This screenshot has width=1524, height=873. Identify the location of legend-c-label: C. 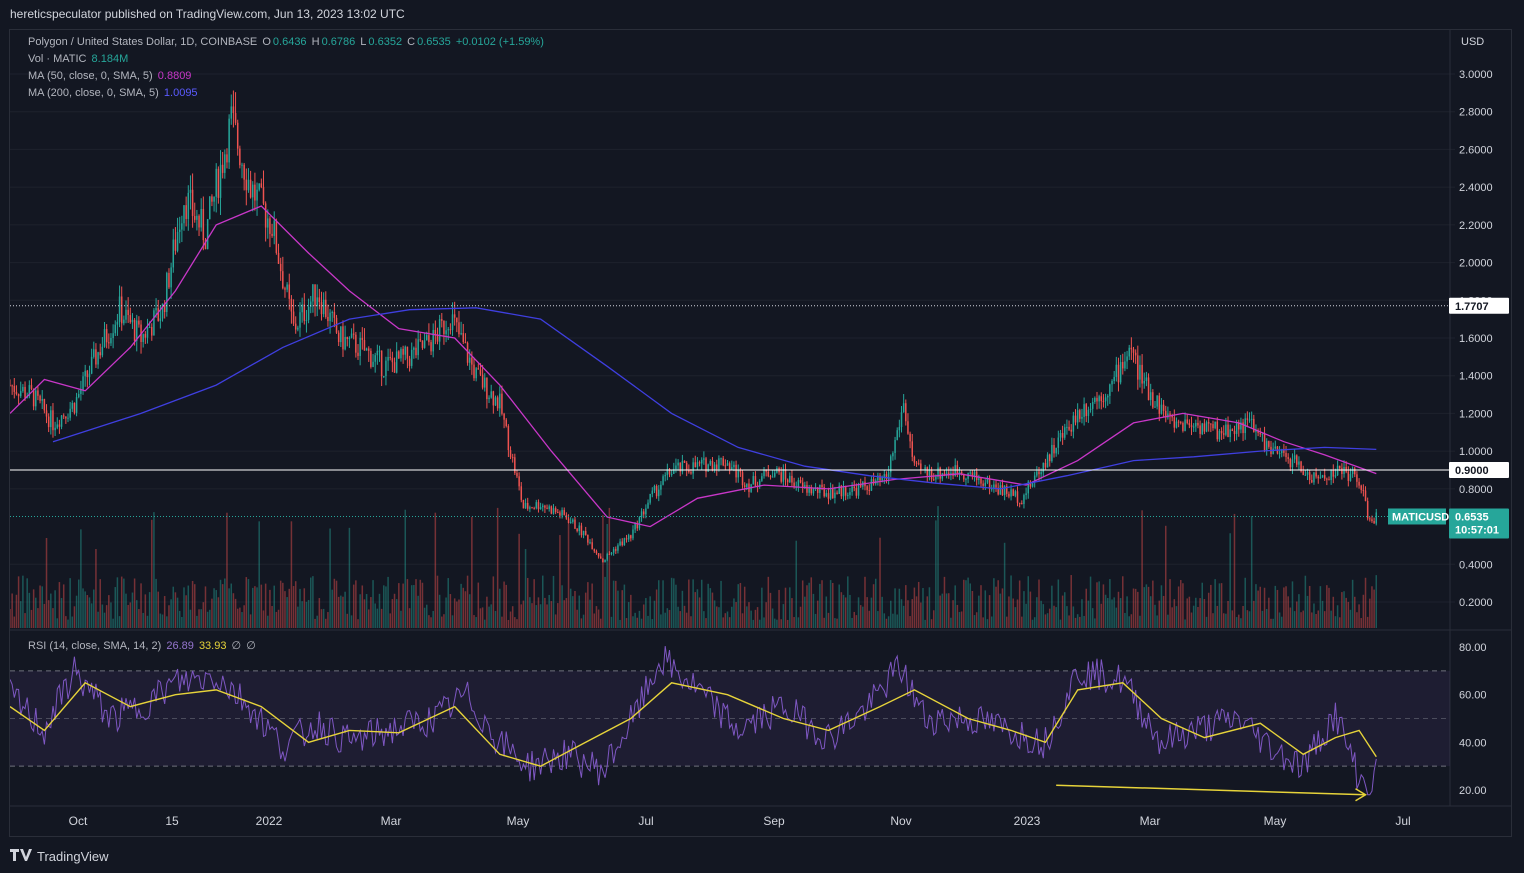
(411, 42).